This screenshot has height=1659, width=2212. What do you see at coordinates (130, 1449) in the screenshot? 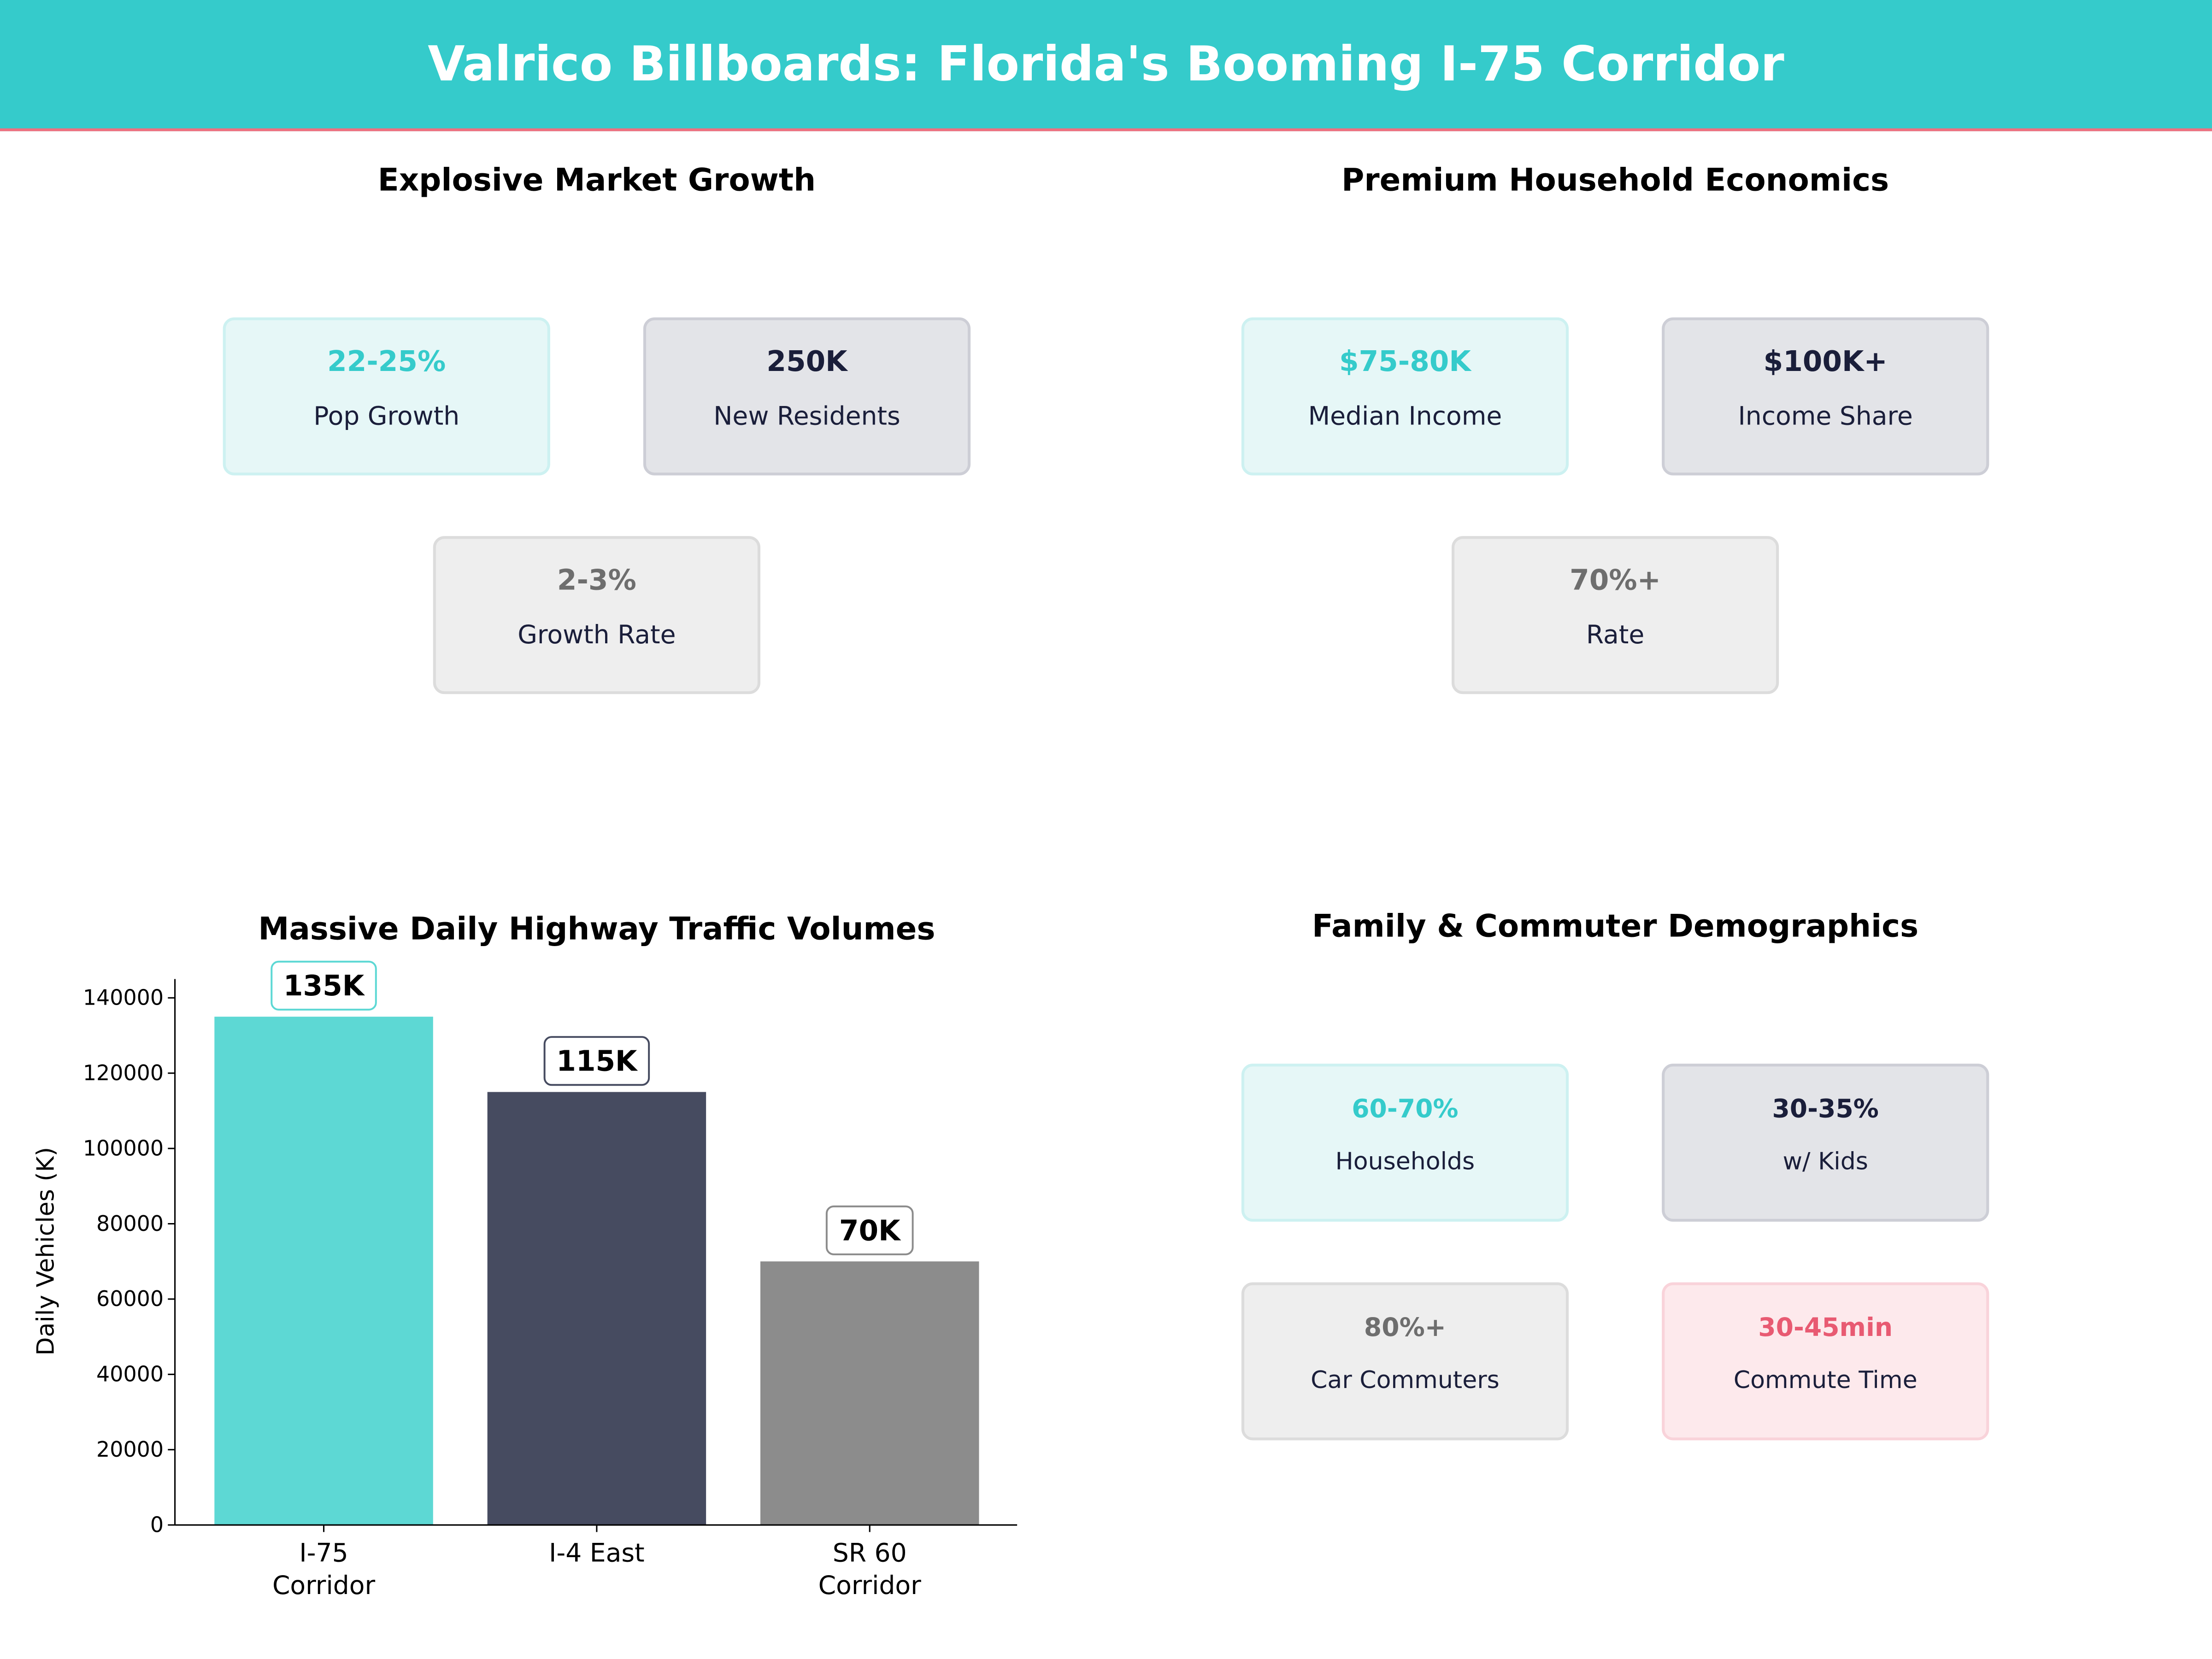
I see `y-tick-label: 20000` at bounding box center [130, 1449].